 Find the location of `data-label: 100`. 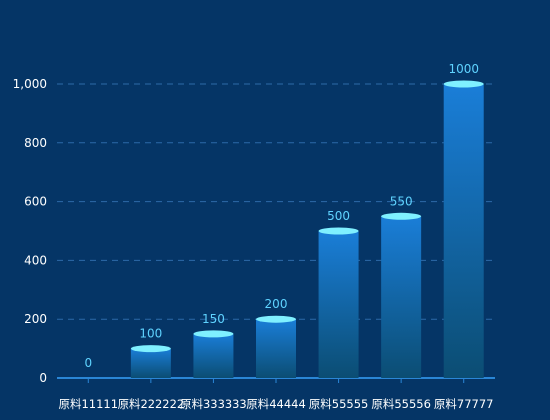

data-label: 100 is located at coordinates (150, 334).